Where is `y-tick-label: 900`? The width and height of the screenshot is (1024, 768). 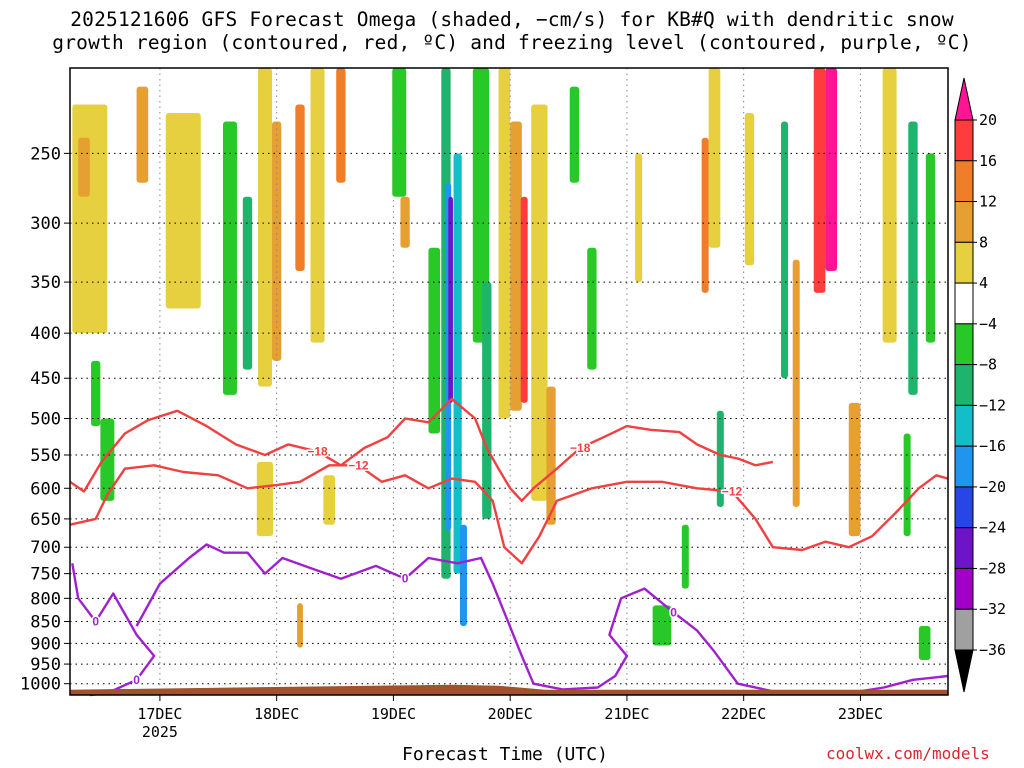 y-tick-label: 900 is located at coordinates (45, 644).